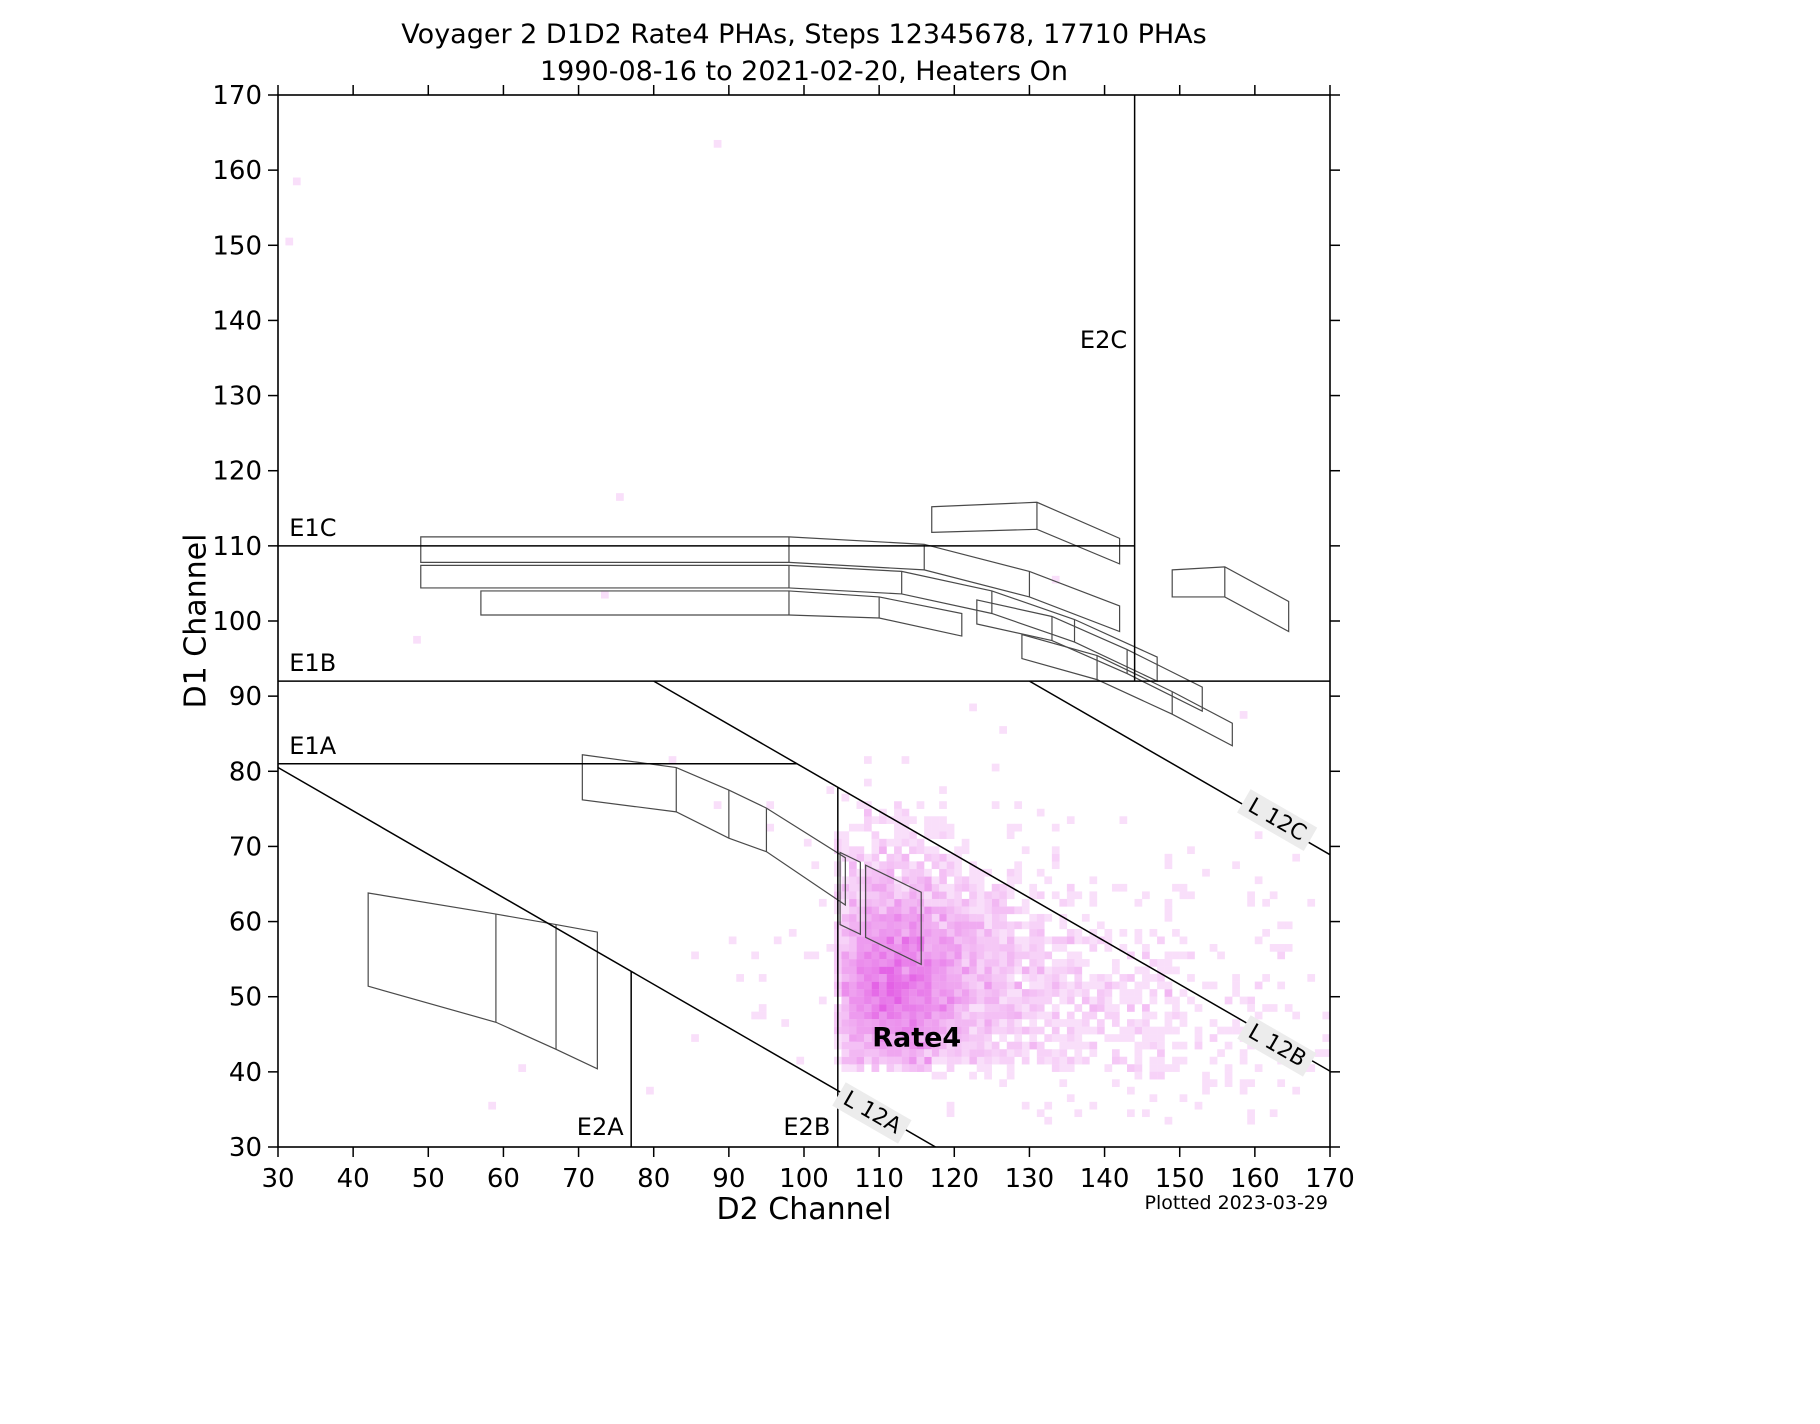  Describe the element at coordinates (1236, 1203) in the screenshot. I see `plotted-date: Plotted 2023-03-29` at that location.